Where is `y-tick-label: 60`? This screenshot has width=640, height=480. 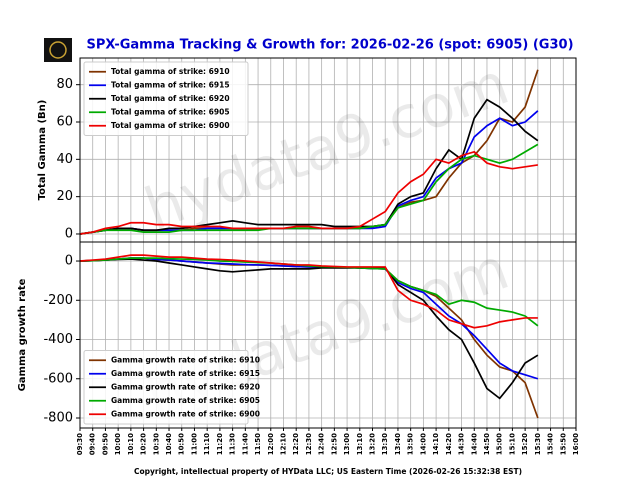
y-tick-label: 60 is located at coordinates (64, 122).